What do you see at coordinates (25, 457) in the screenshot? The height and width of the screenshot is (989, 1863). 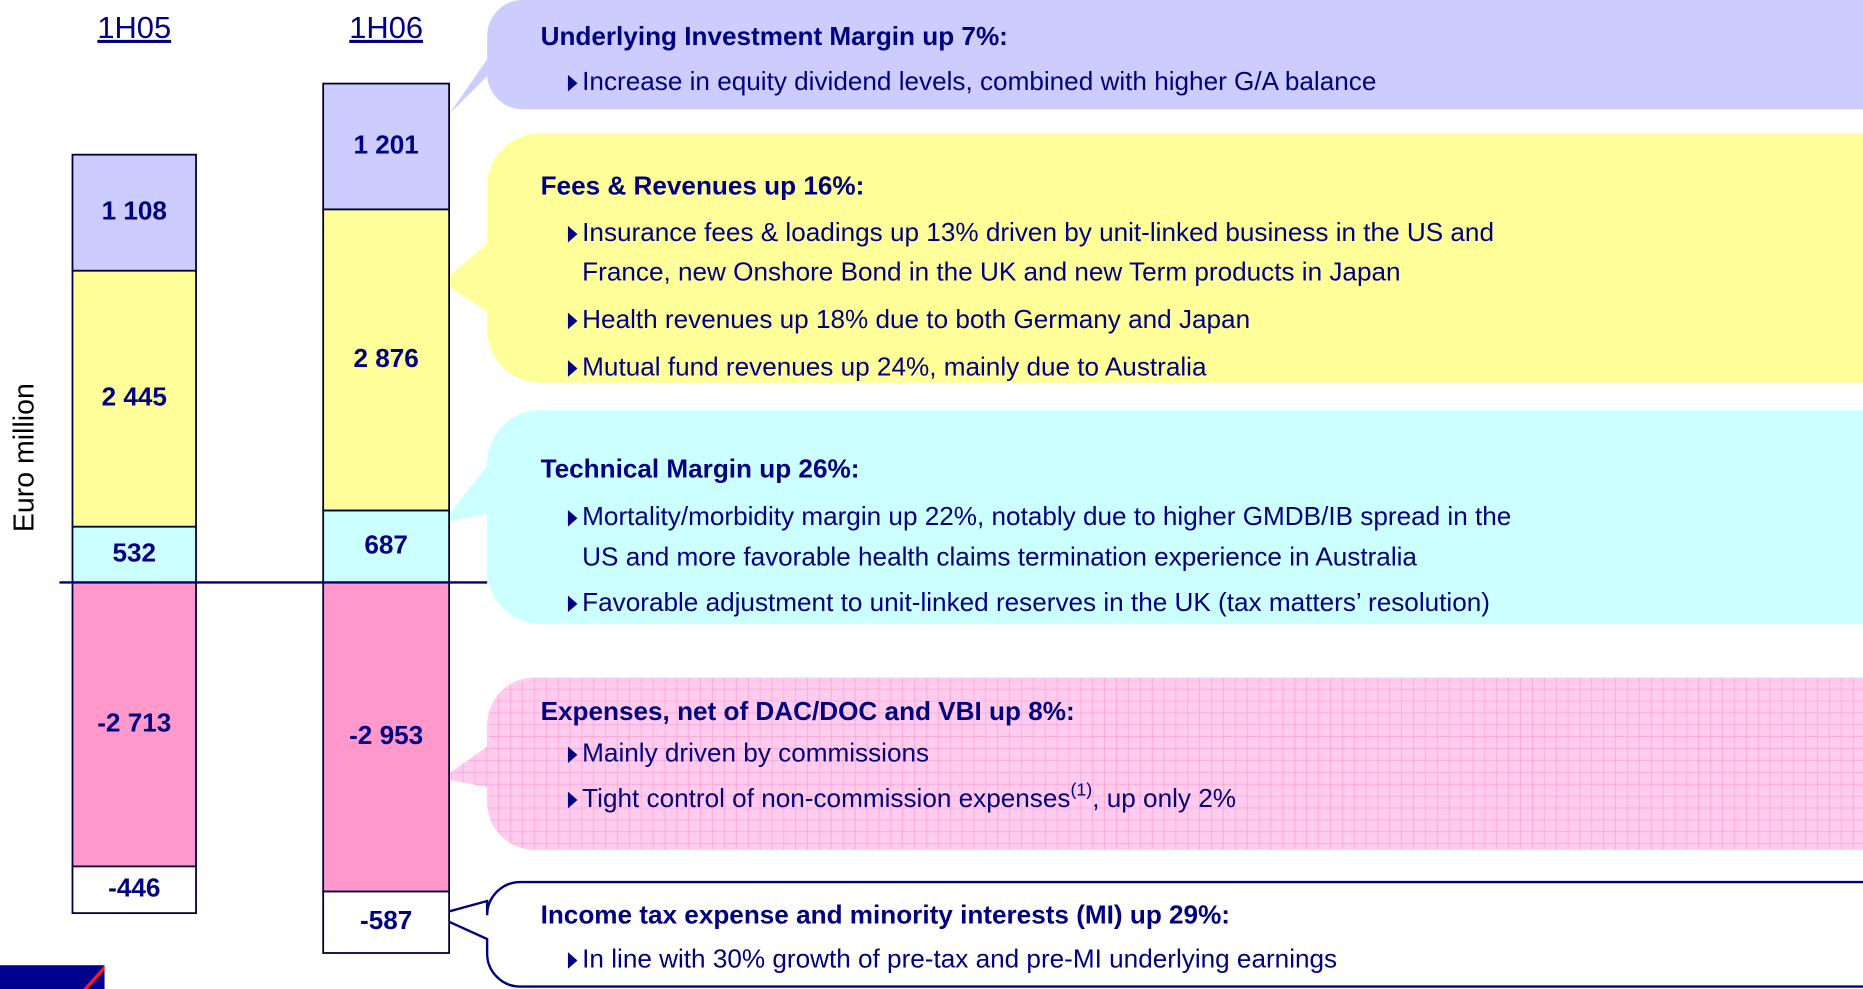 I see `y-axis-label: Euro million` at bounding box center [25, 457].